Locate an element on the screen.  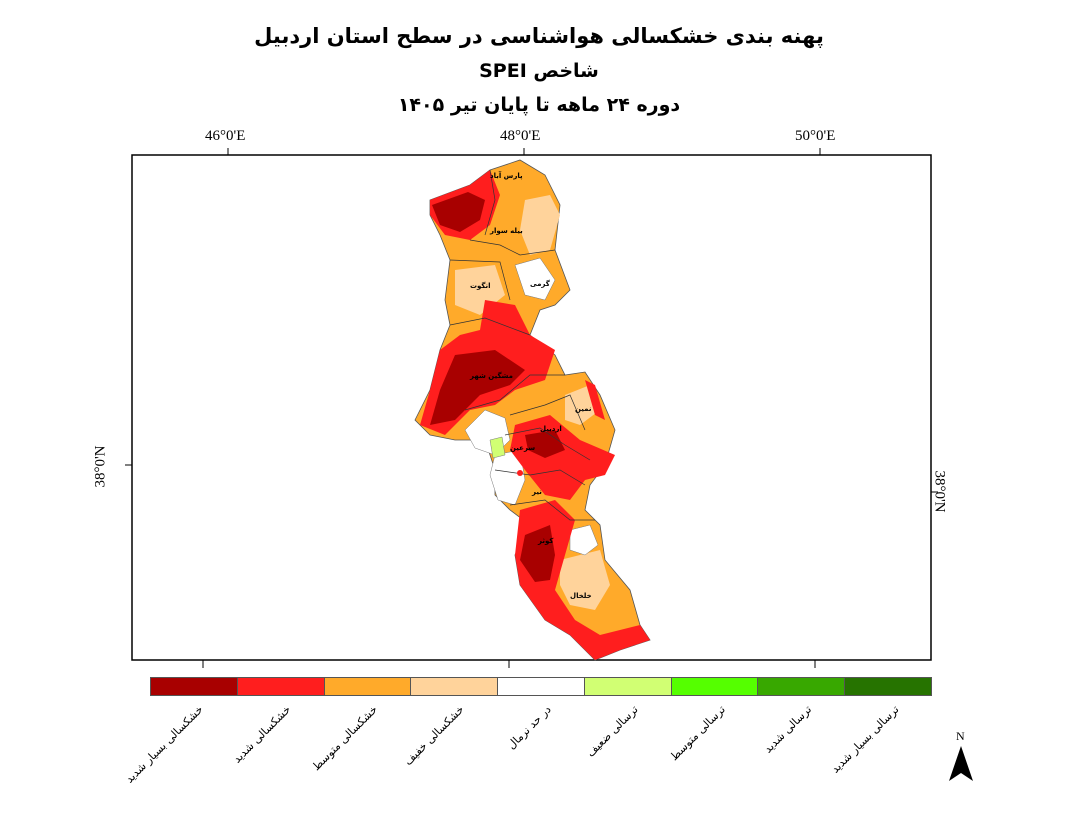
zone-normal-germi is located at coordinates (535, 279).